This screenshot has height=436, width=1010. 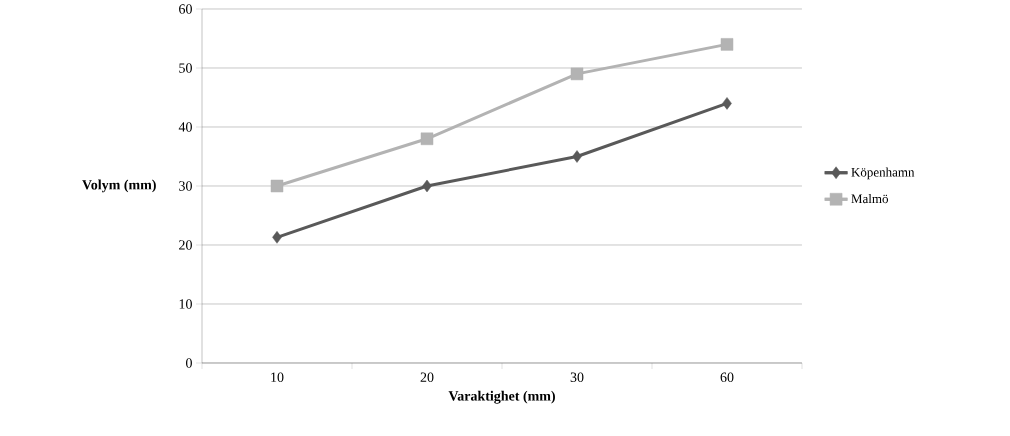 What do you see at coordinates (501, 397) in the screenshot?
I see `x-axis-title: Varaktighet (mm)` at bounding box center [501, 397].